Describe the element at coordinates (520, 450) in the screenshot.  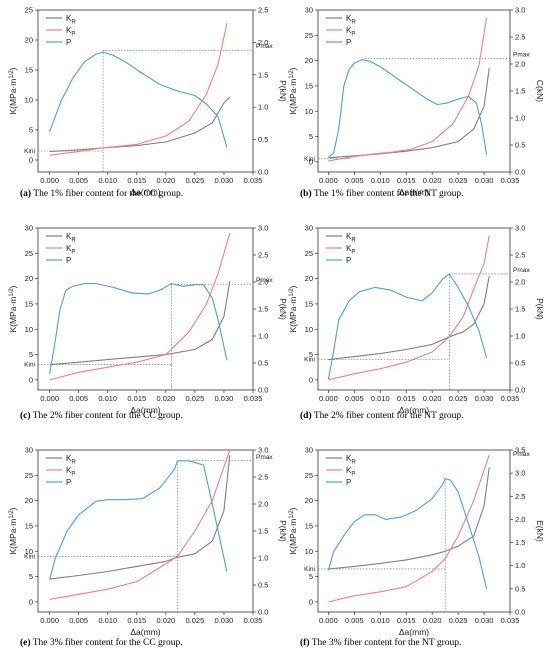
I see `y2-tick-label: 3.5` at that location.